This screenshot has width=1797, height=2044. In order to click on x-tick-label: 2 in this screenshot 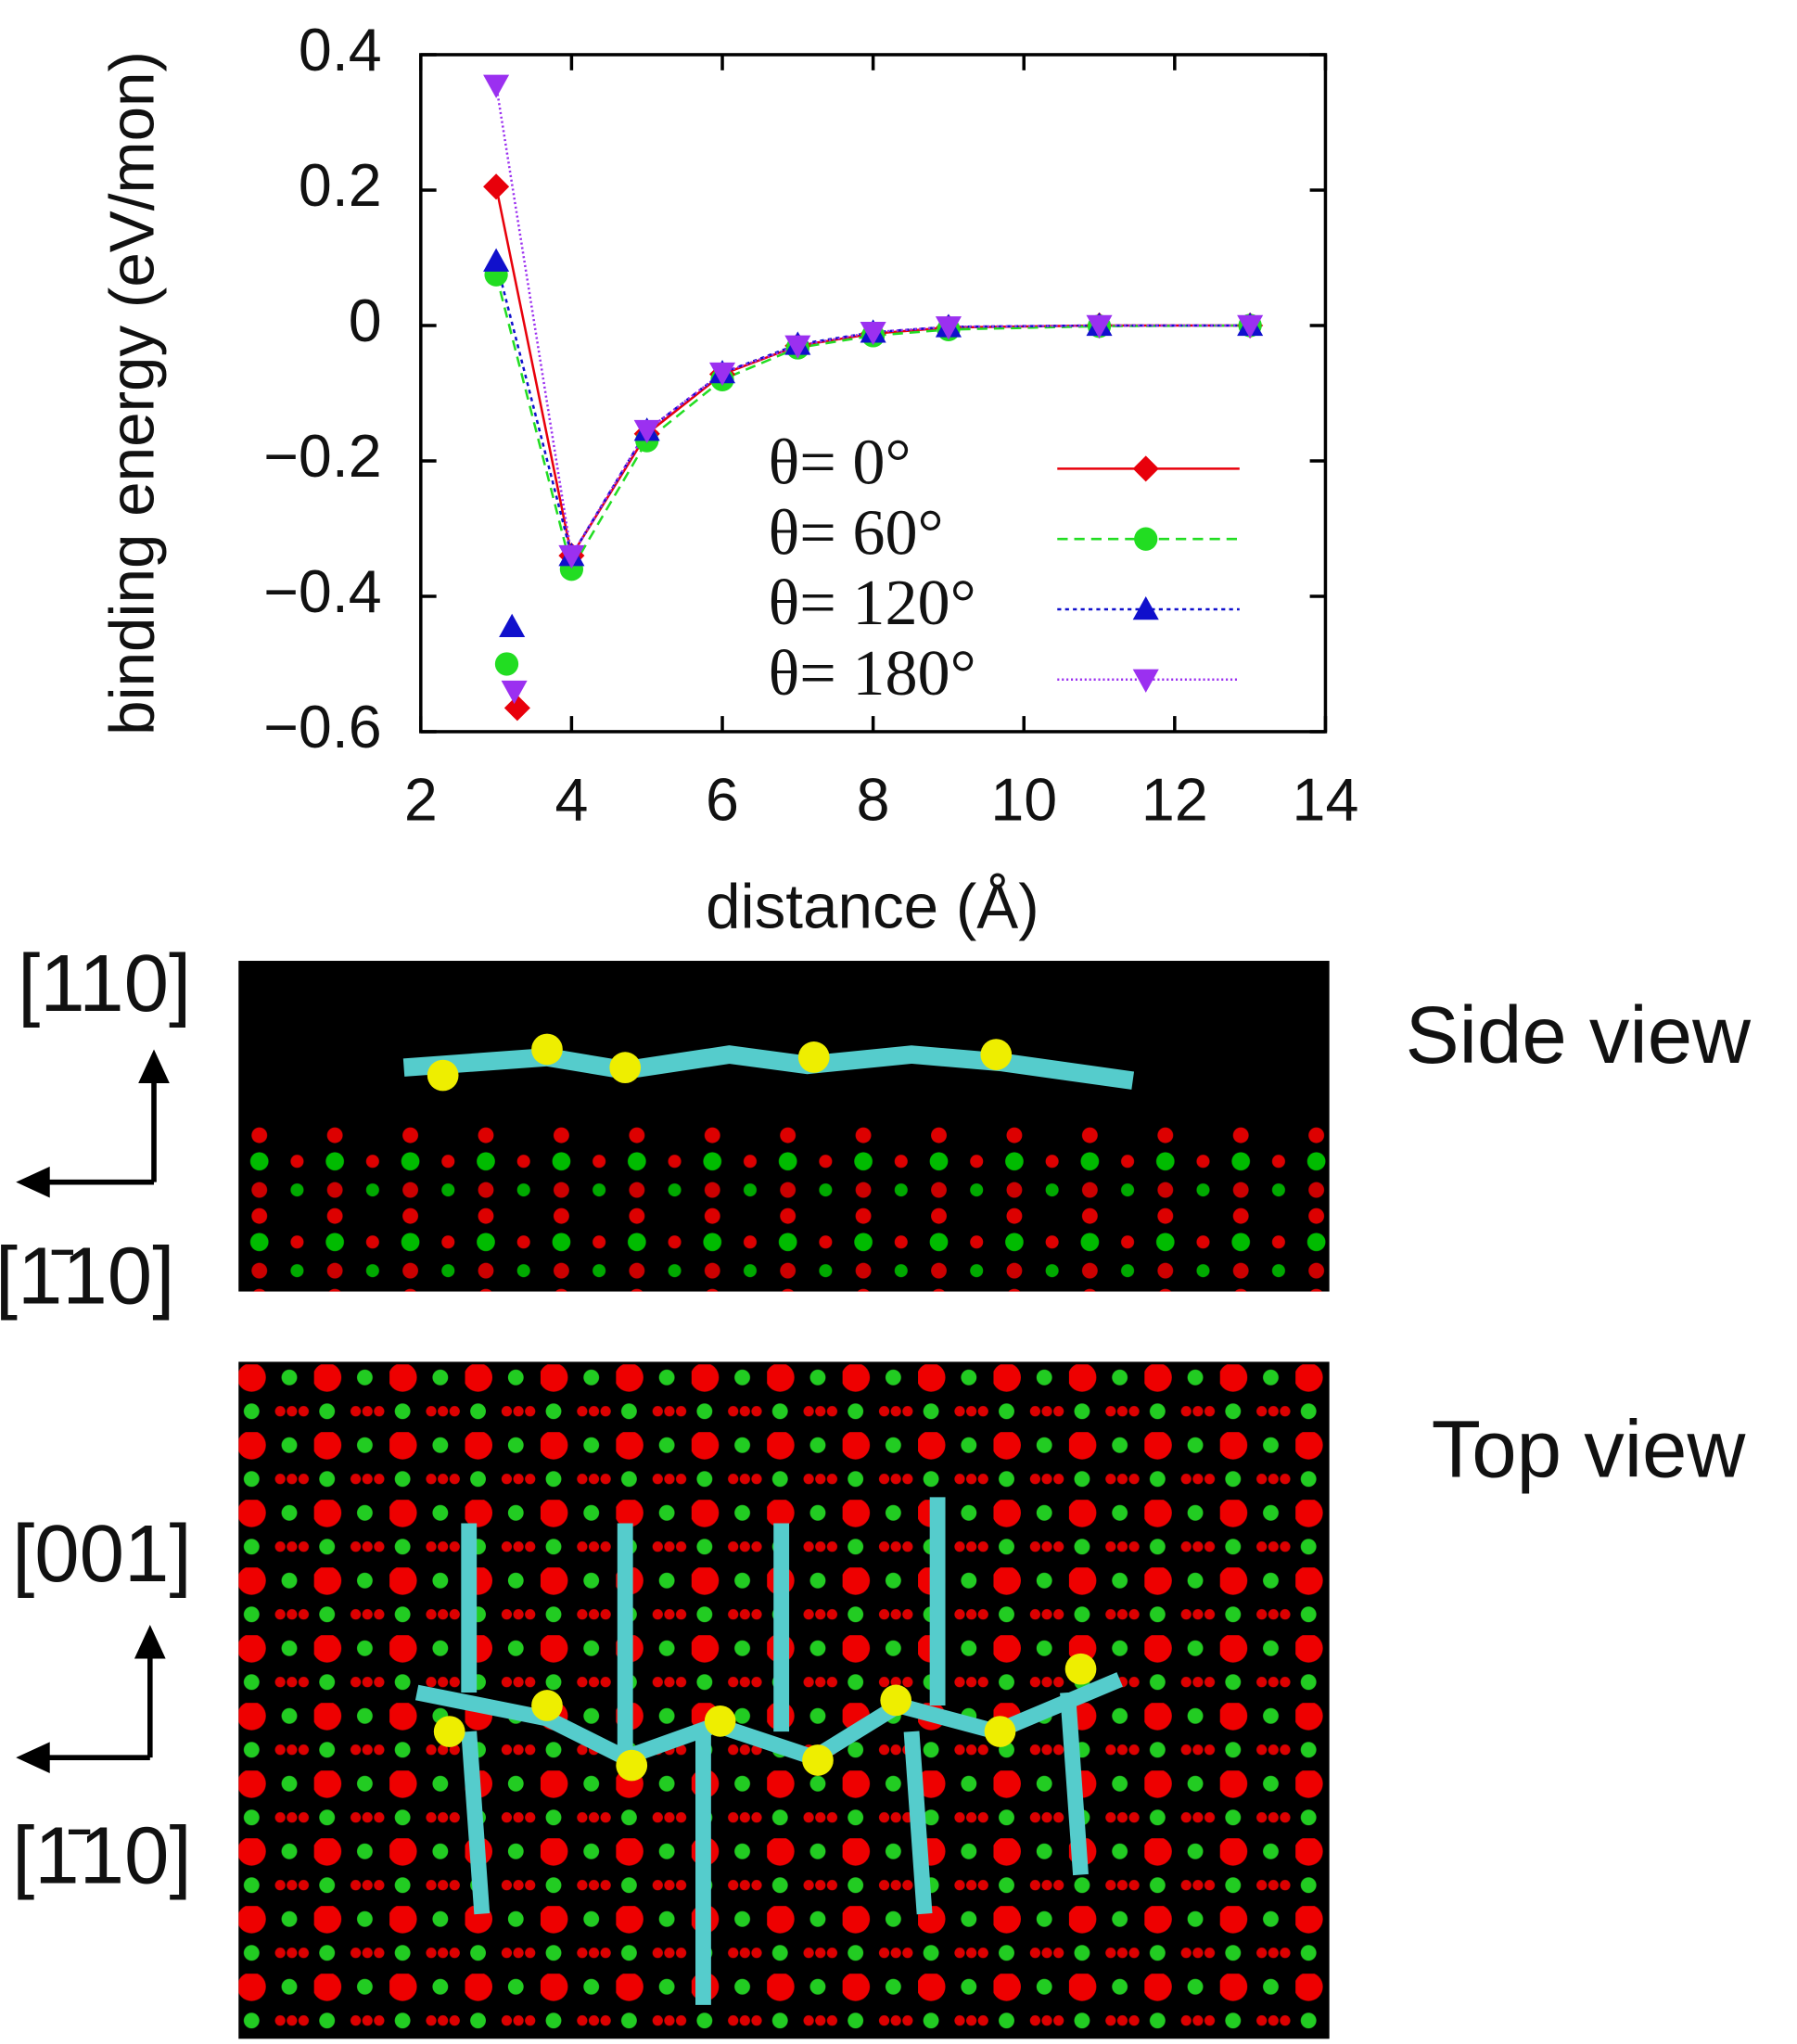, I will do `click(421, 800)`.